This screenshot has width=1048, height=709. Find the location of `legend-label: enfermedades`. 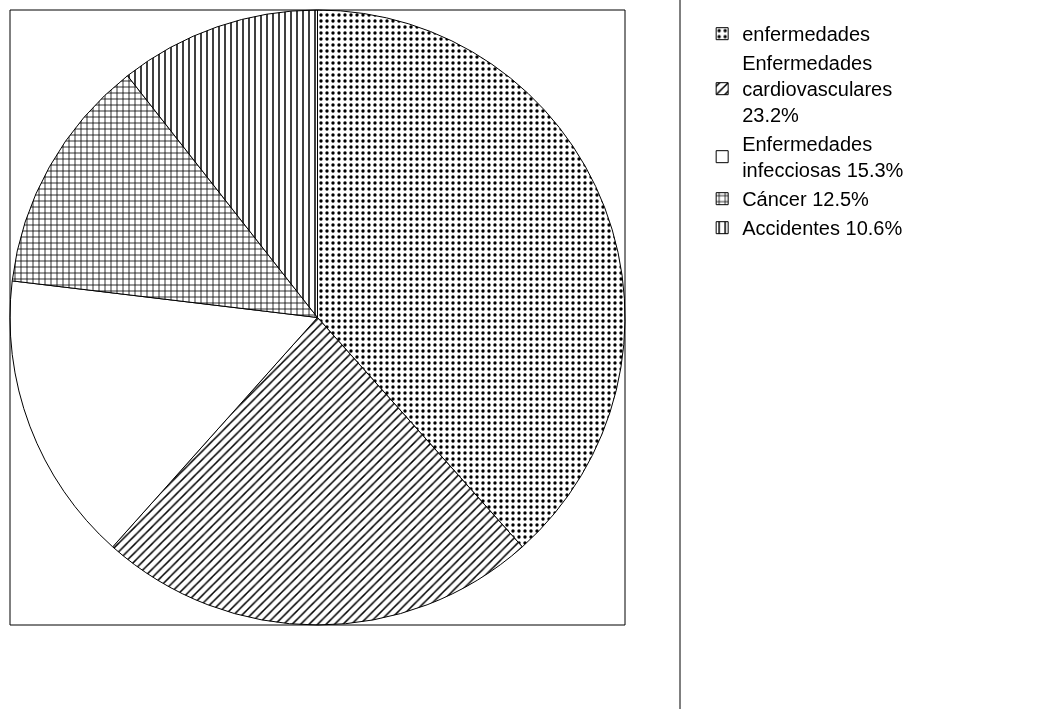

legend-label: enfermedades is located at coordinates (806, 34).